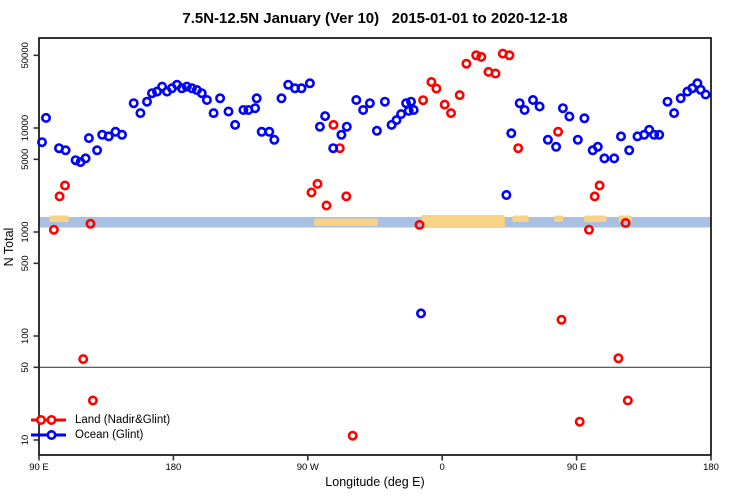  What do you see at coordinates (25, 440) in the screenshot?
I see `y-tick-label: 10` at bounding box center [25, 440].